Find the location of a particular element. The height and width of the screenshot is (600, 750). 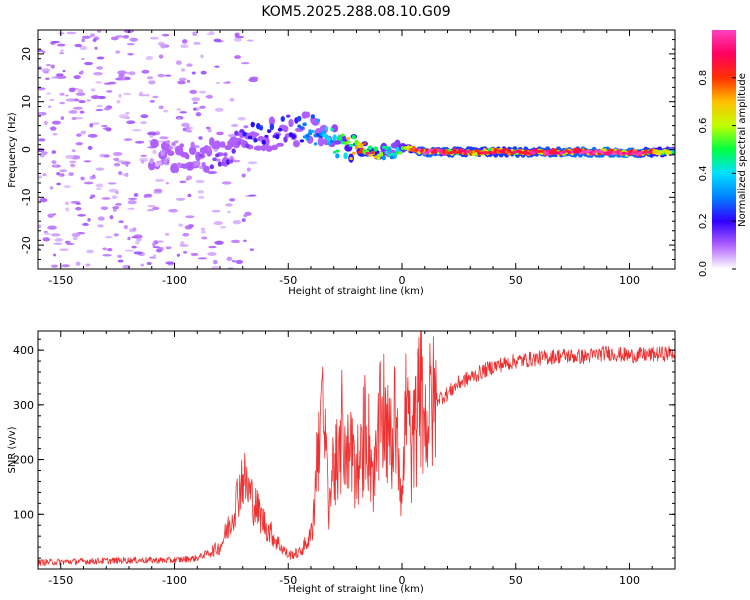

spectrogram-y-tick-label: -20 is located at coordinates (26, 245).